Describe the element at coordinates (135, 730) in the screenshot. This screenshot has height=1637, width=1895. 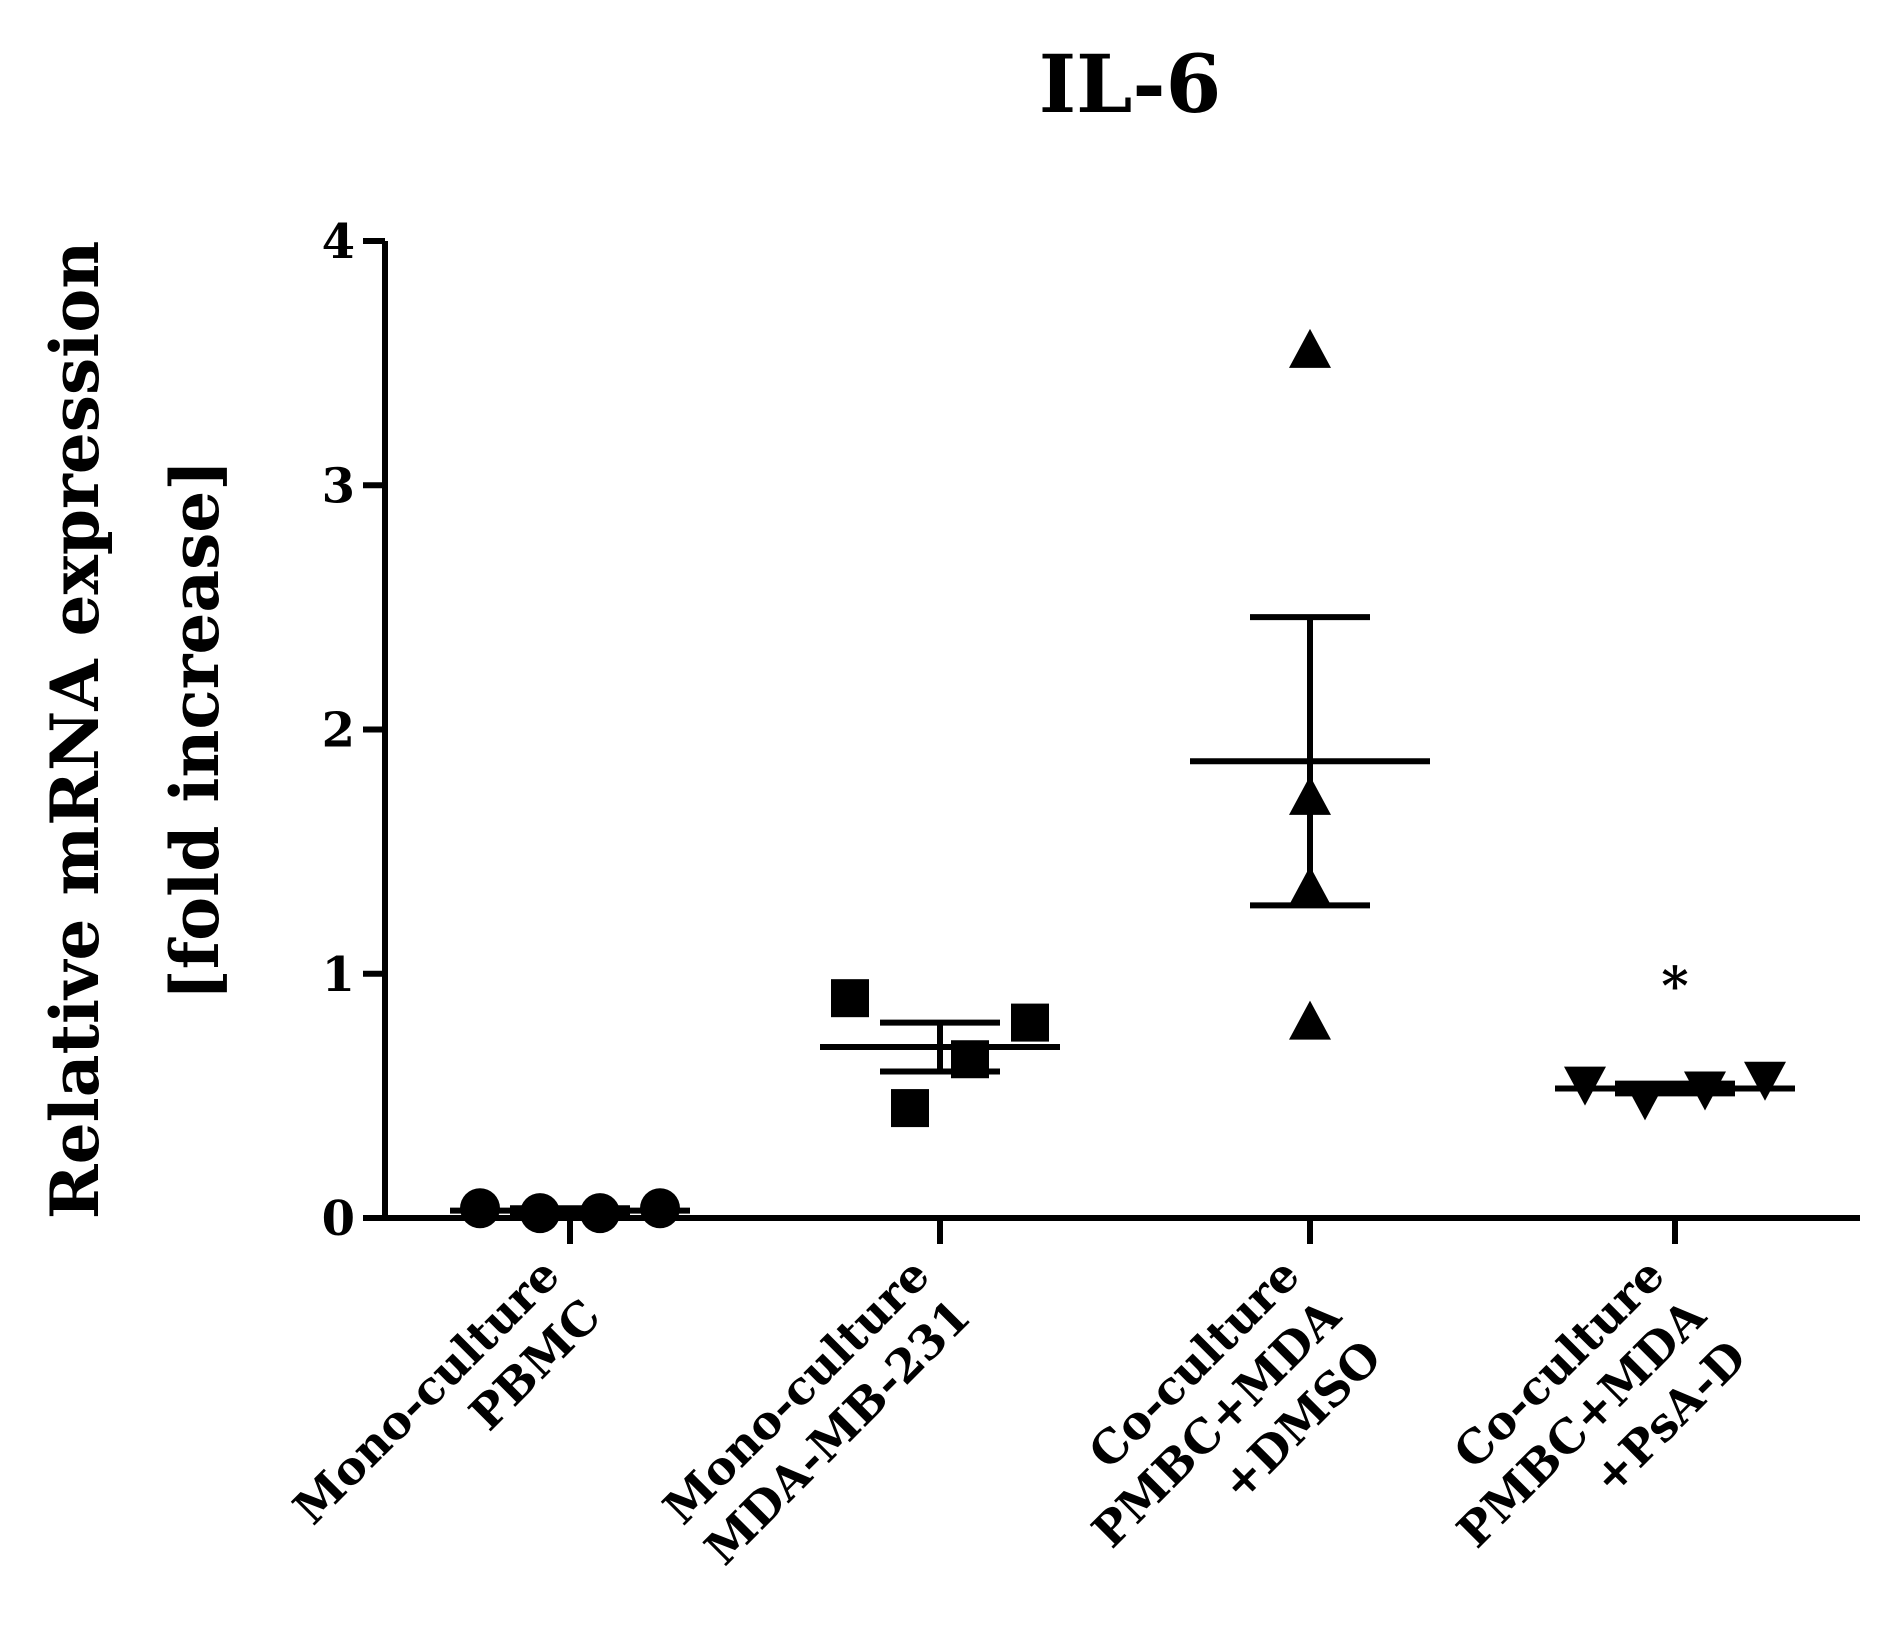
I see `y-axis-label: Relative mRNA expression [fold increase]` at that location.